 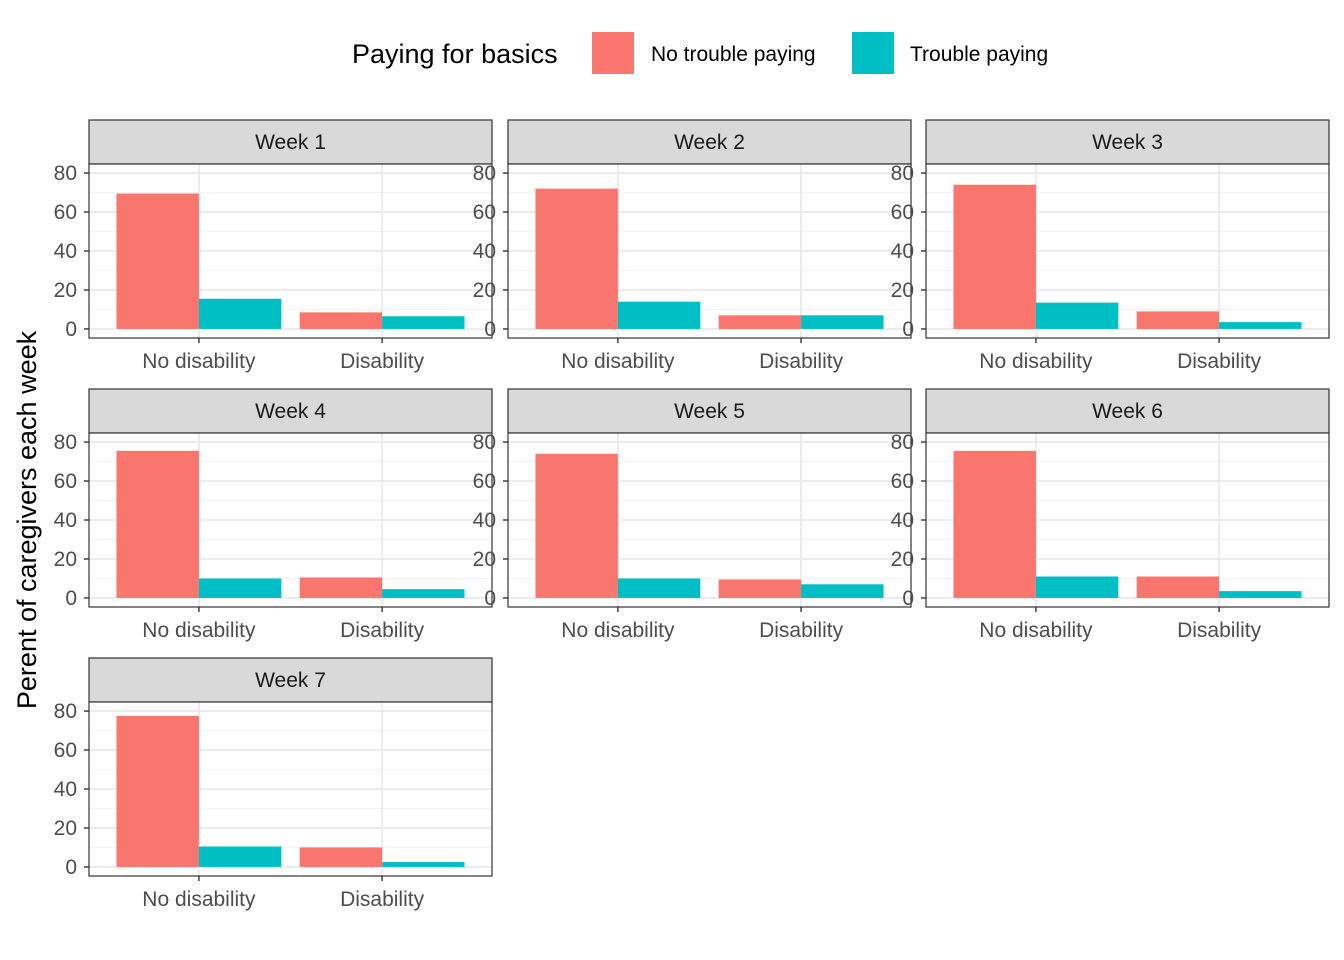 What do you see at coordinates (273, 784) in the screenshot?
I see `panel-week-7: Week 7 0 20 40 60 80 No disability Disability` at bounding box center [273, 784].